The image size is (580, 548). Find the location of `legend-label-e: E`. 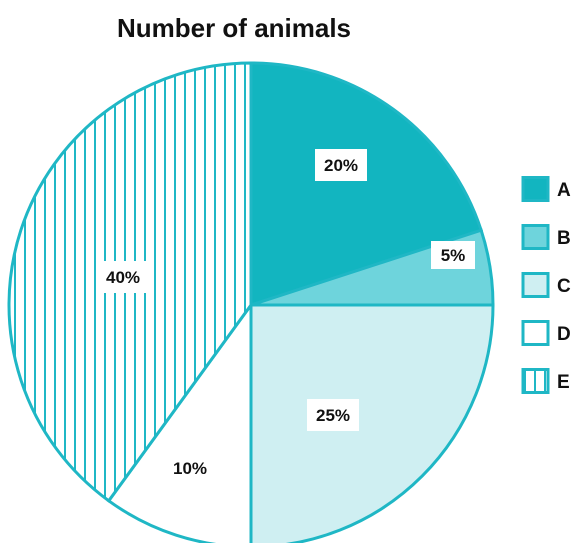

legend-label-e: E is located at coordinates (563, 382).